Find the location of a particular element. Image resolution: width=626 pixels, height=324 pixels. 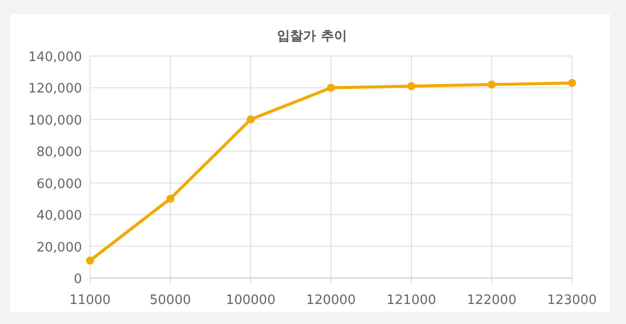

x-tick-label: 121000 is located at coordinates (411, 300).